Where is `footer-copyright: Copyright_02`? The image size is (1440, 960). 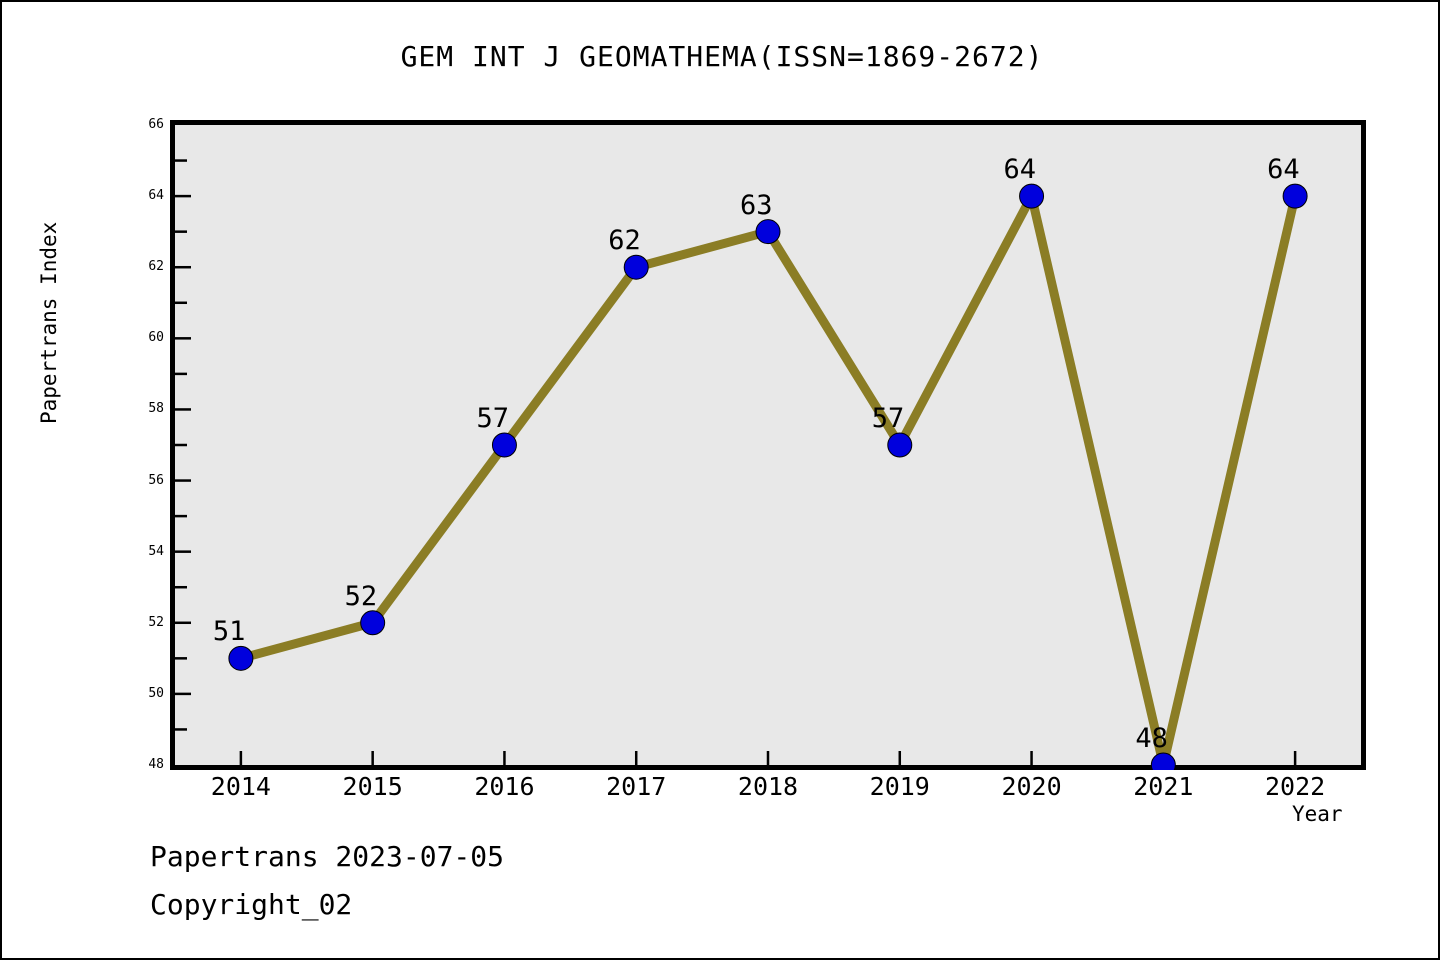
footer-copyright: Copyright_02 is located at coordinates (251, 904).